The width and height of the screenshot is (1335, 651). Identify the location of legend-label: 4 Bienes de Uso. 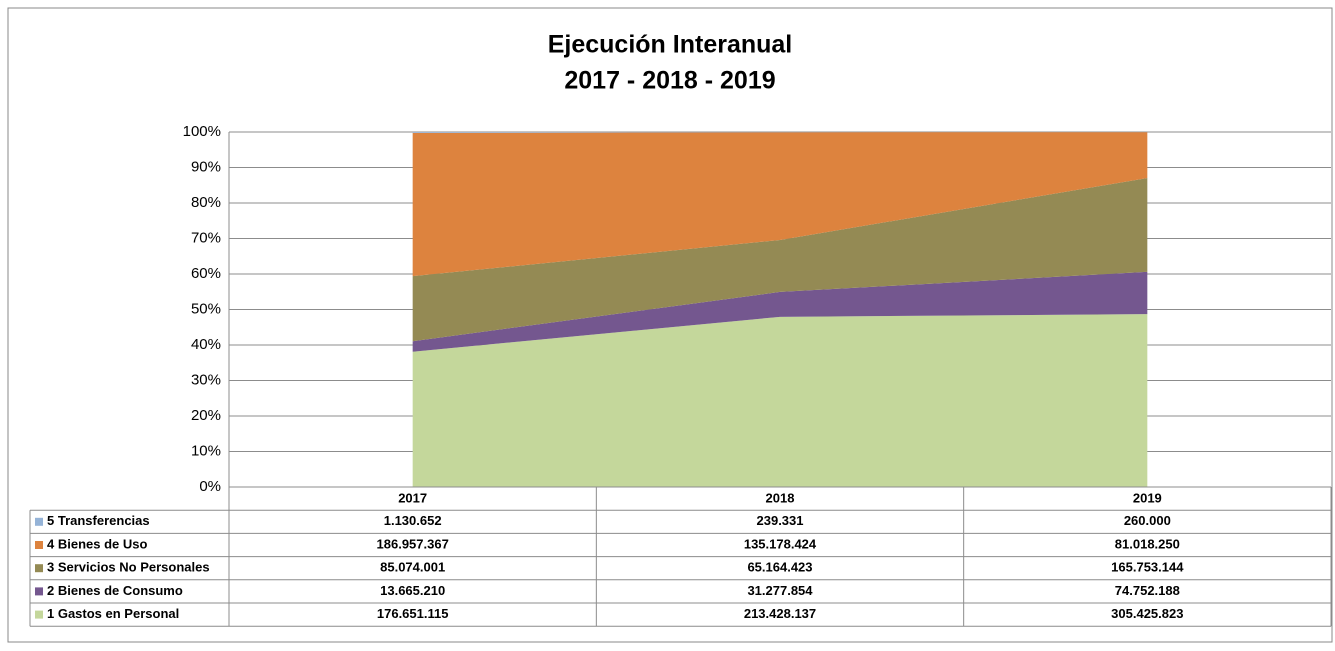
(97, 543).